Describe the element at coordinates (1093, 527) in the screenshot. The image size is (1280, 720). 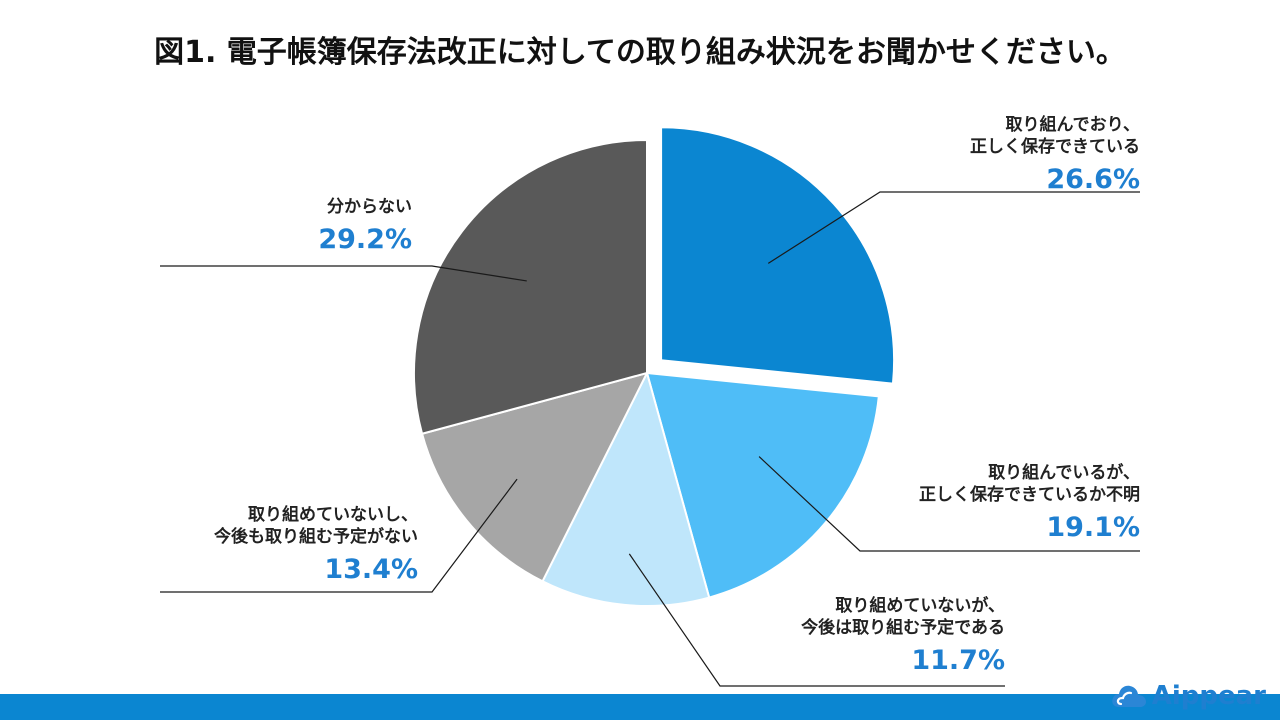
I see `slice-value-2: 19.1%` at that location.